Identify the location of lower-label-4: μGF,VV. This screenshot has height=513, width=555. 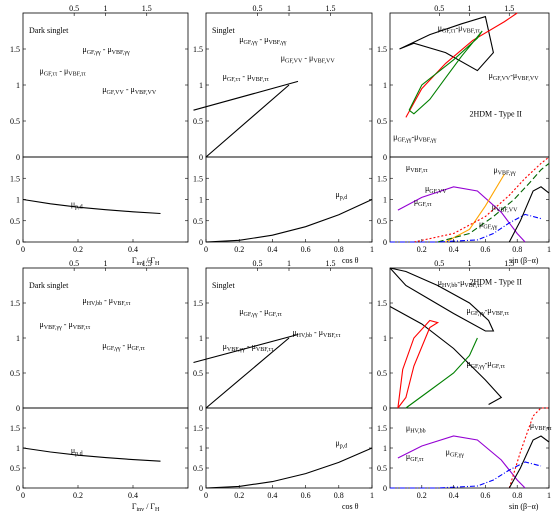
(436, 189).